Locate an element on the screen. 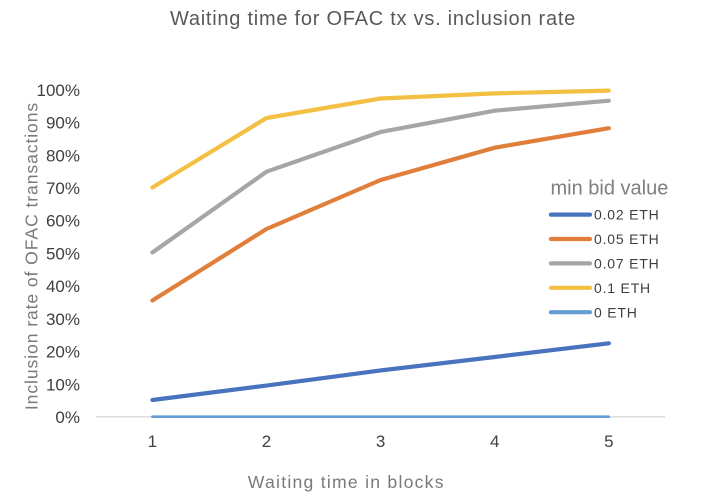 The image size is (702, 502). svg-text: 50% is located at coordinates (63, 254).